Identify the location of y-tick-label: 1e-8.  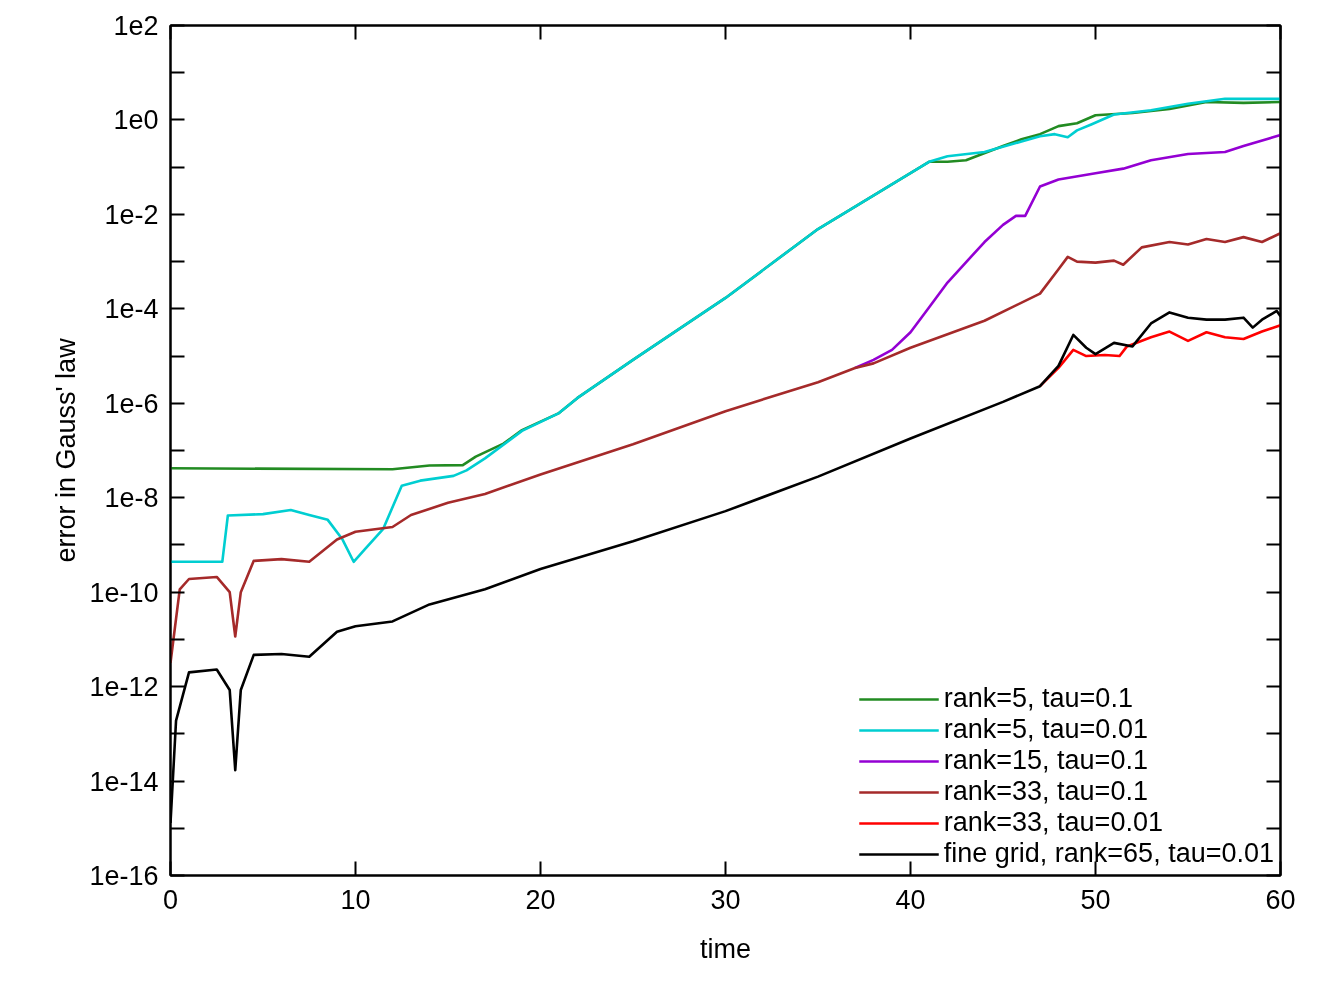
(131, 498).